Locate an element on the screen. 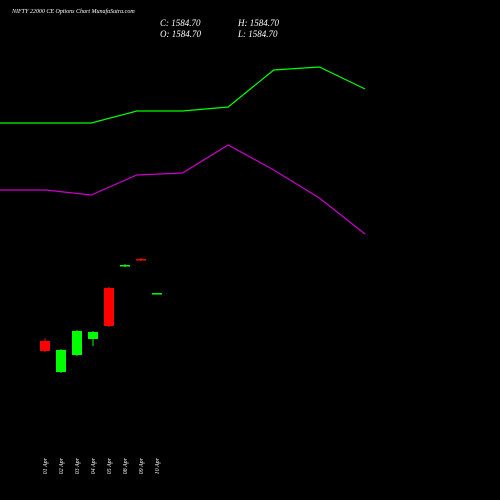  close-label: C: 1584.70 is located at coordinates (180, 23).